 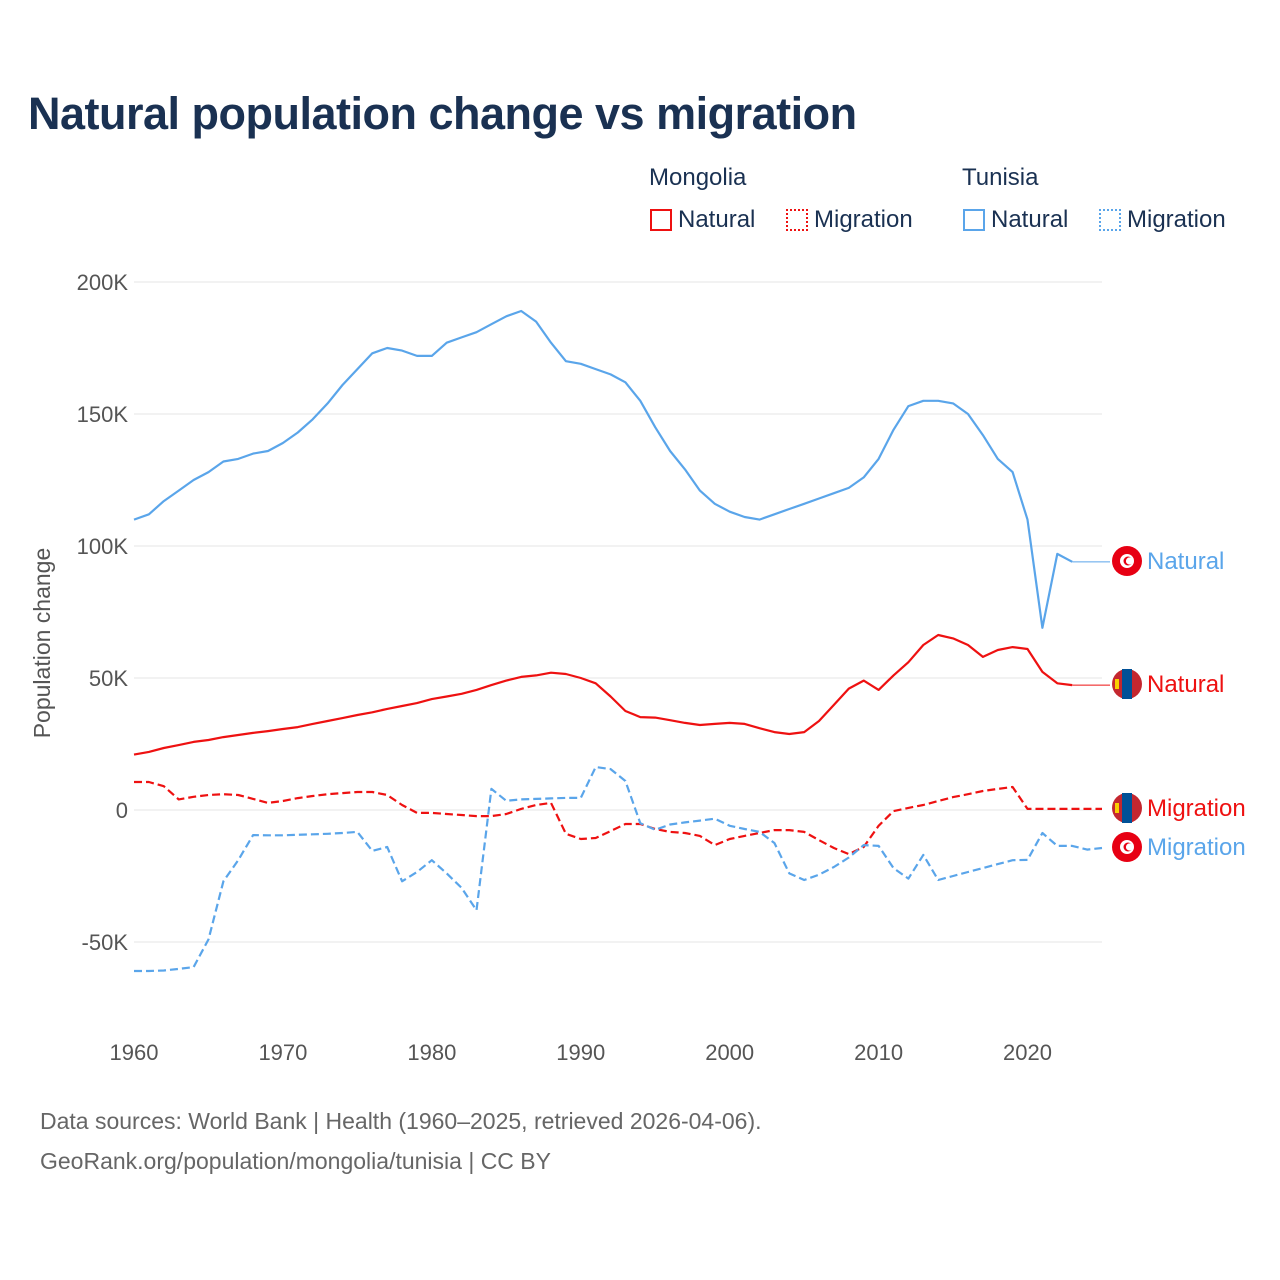 I want to click on legend-tunisia-migration: Migration, so click(x=1162, y=220).